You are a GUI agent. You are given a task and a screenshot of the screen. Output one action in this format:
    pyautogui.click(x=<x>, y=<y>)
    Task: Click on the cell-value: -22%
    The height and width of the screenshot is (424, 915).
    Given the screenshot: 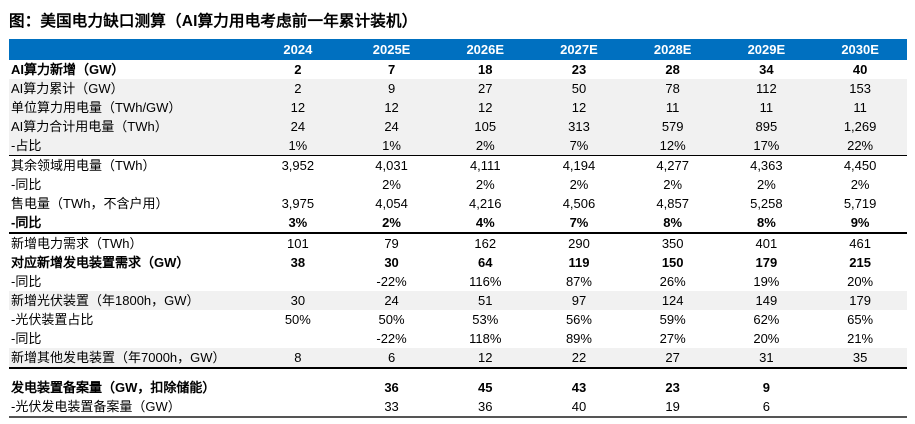 What is the action you would take?
    pyautogui.click(x=391, y=281)
    